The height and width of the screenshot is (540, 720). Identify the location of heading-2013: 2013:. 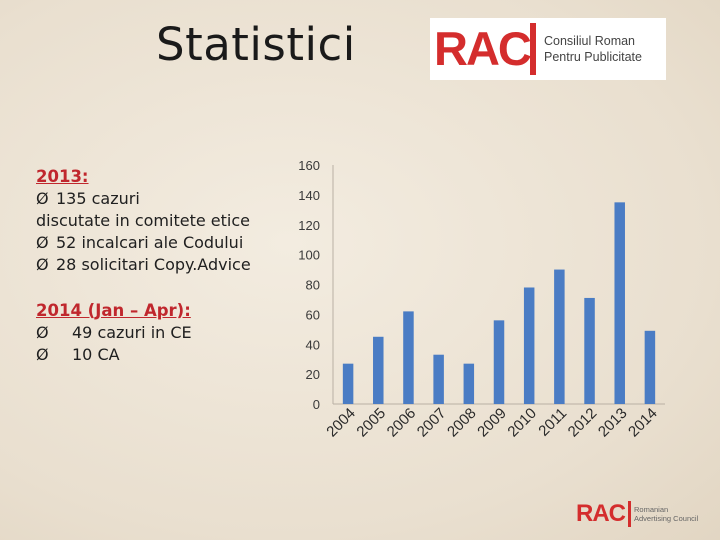
(62, 176).